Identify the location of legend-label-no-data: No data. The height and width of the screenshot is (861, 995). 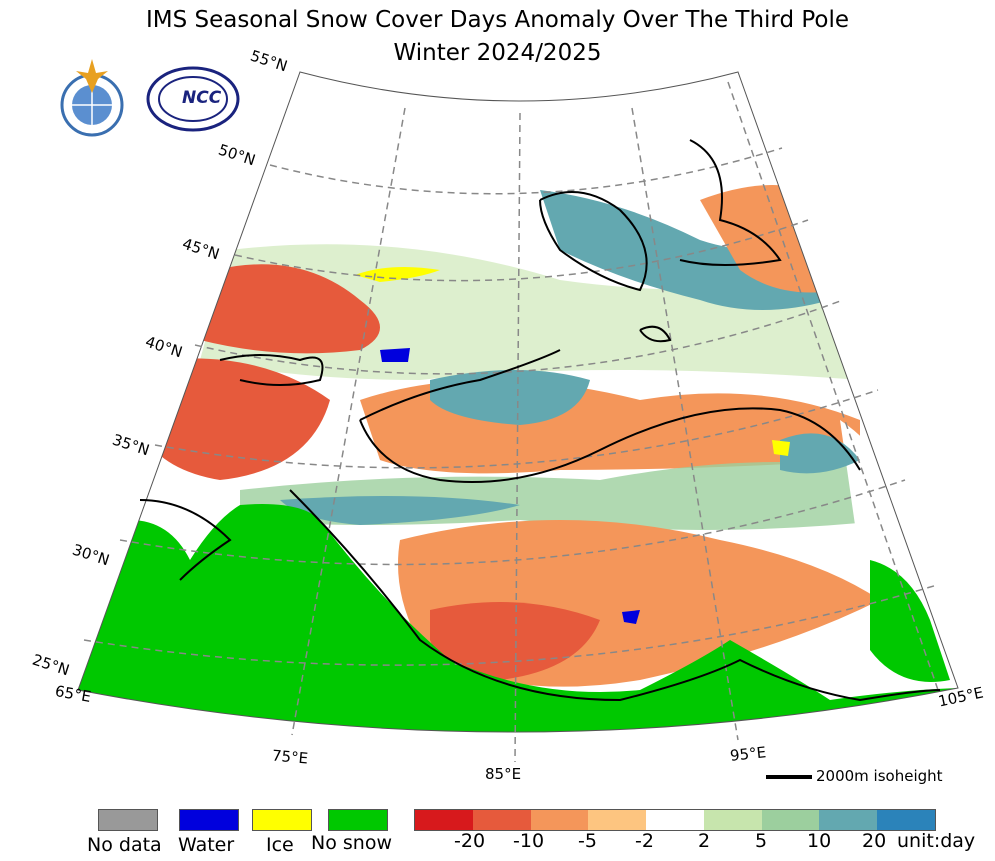
(124, 845).